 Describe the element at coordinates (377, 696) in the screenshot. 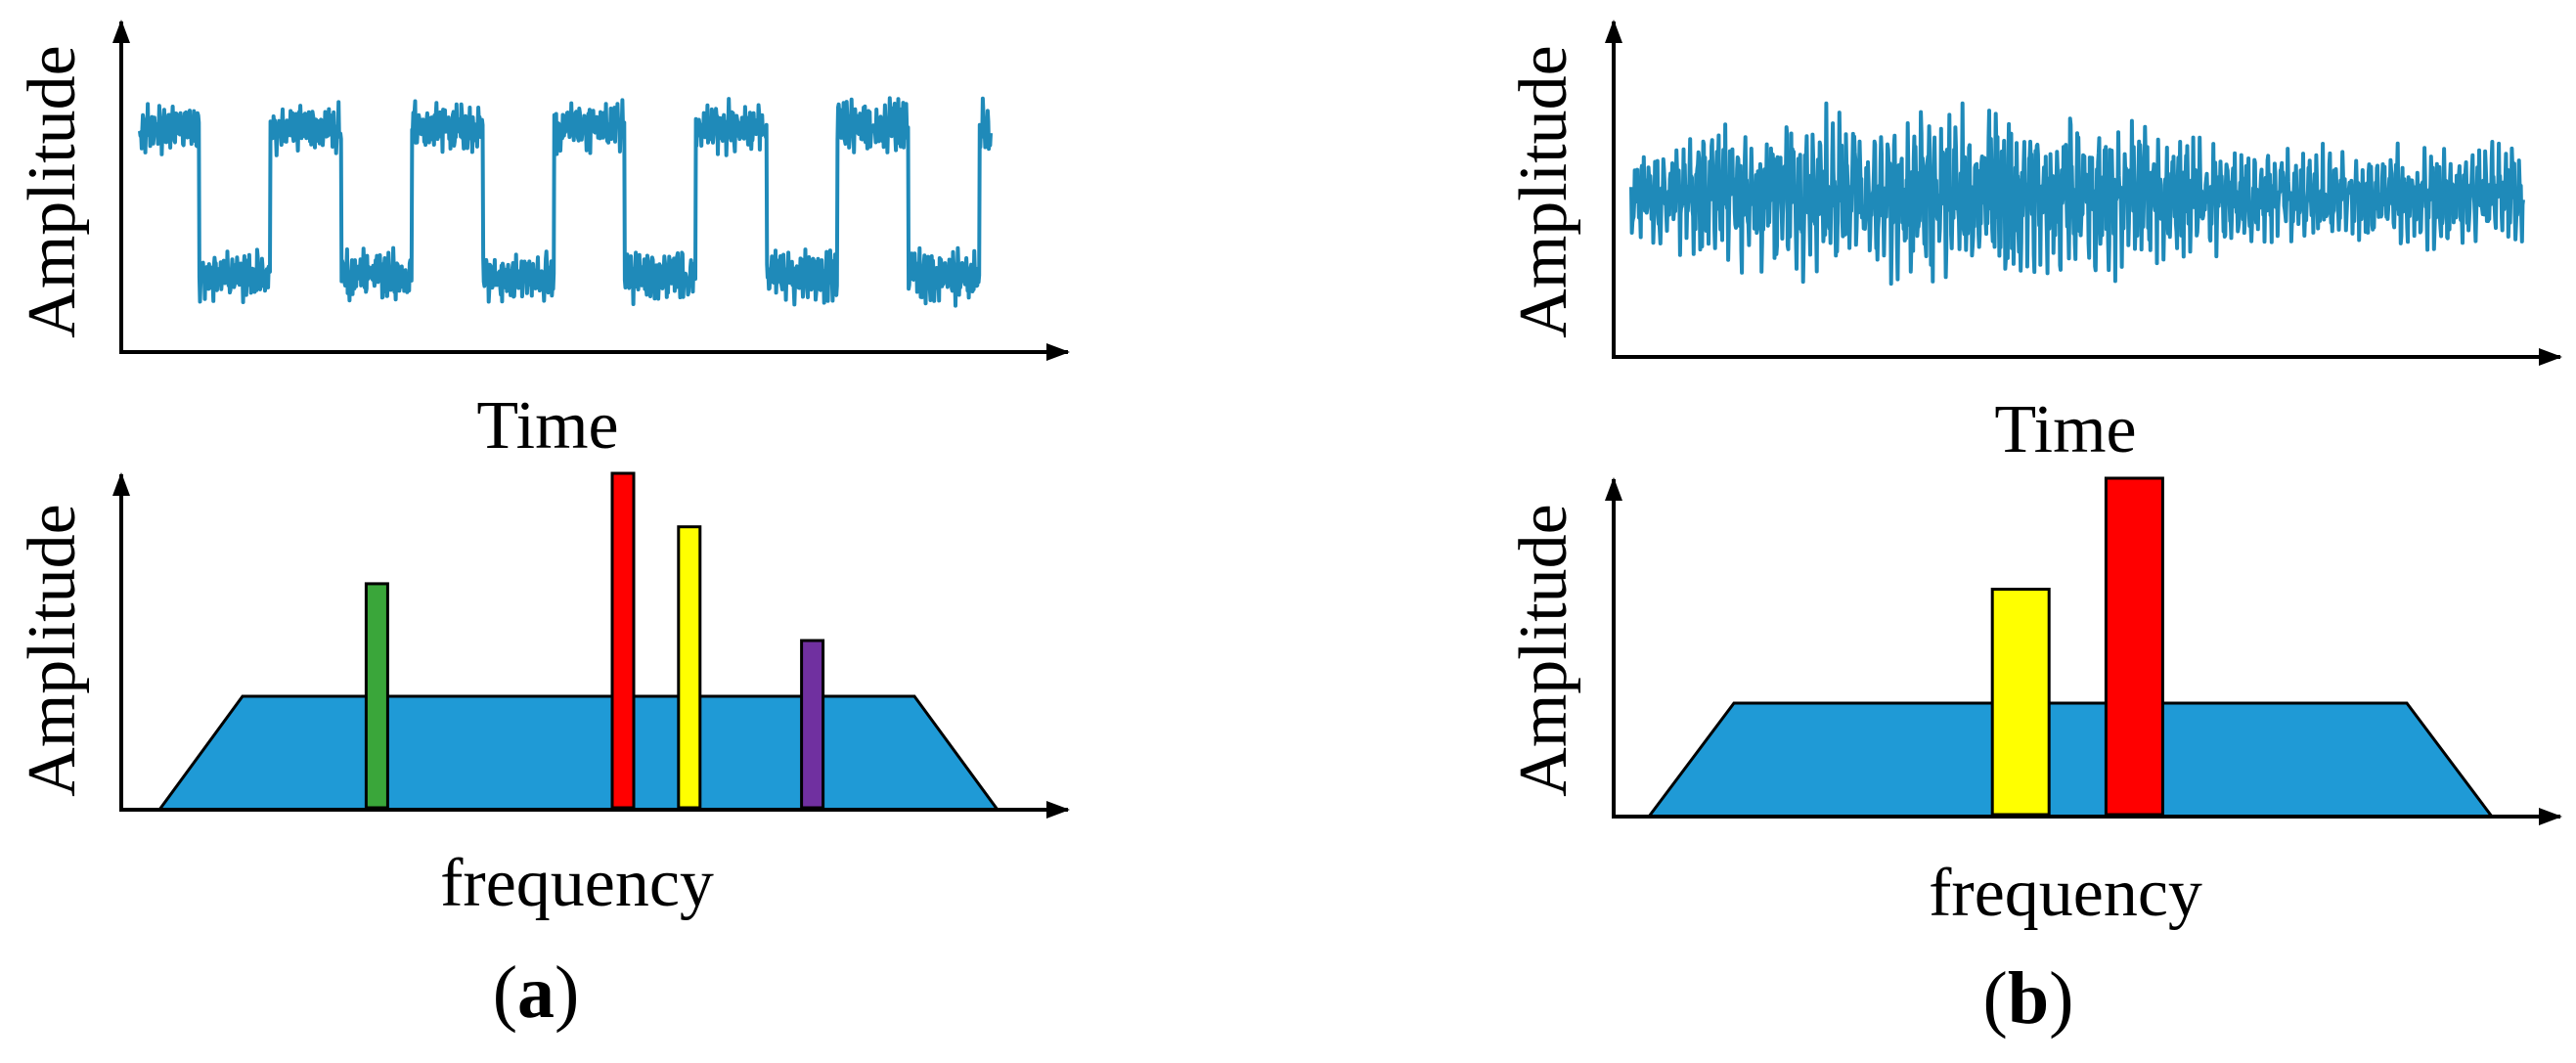

I see `green-peak` at that location.